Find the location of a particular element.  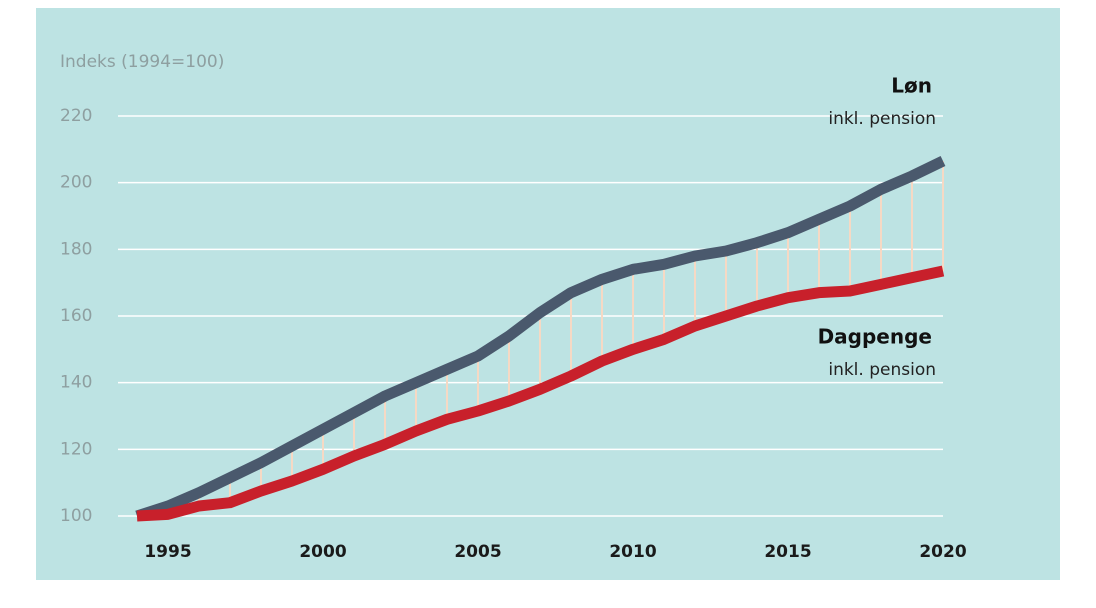

y-axis-title: Indeks (1994=100) is located at coordinates (142, 62).